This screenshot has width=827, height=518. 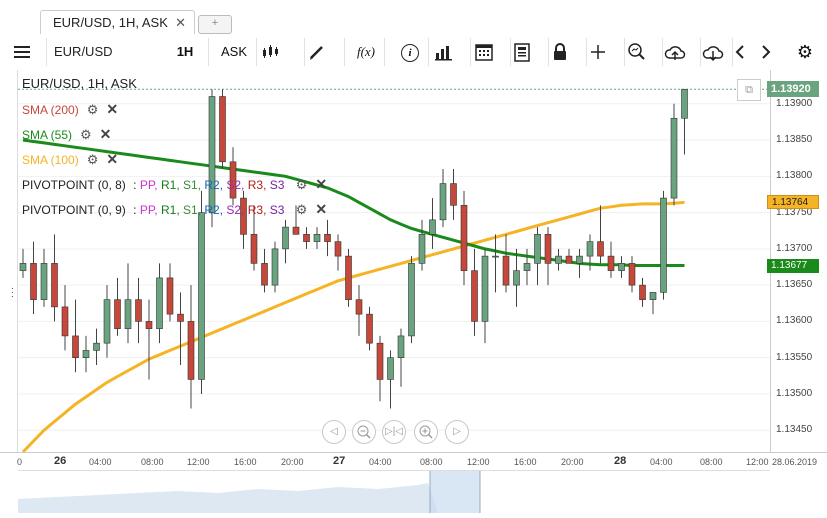 I want to click on candlestick-icon, so click(x=282, y=52).